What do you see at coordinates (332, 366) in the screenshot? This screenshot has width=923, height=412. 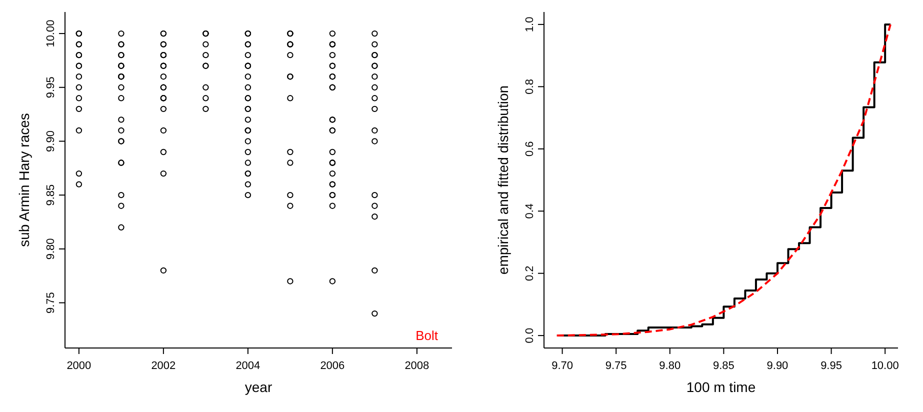 I see `x-tick-label: 2006` at bounding box center [332, 366].